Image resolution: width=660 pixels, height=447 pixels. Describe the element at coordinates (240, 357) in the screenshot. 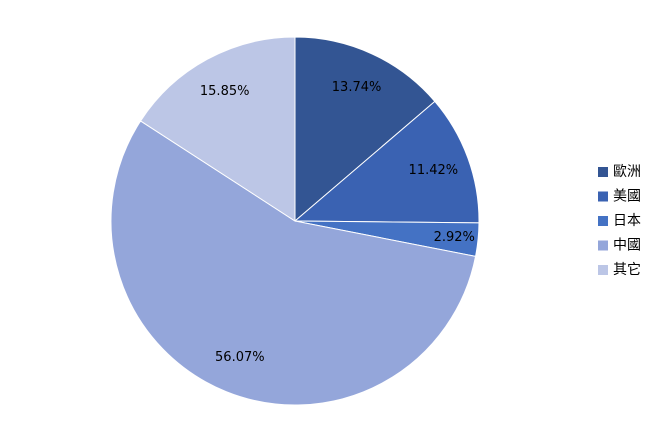

I see `data-label: 56.07%` at that location.